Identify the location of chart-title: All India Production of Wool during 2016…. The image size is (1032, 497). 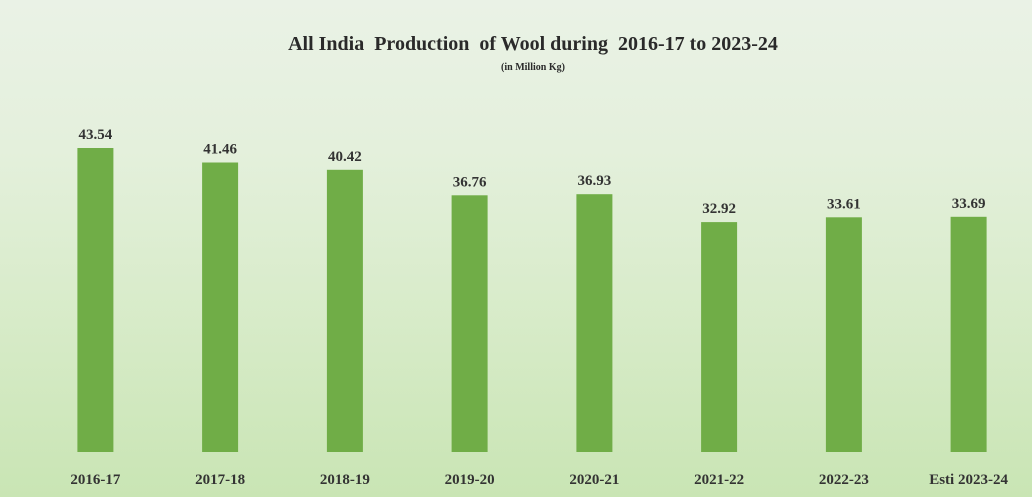
(533, 44).